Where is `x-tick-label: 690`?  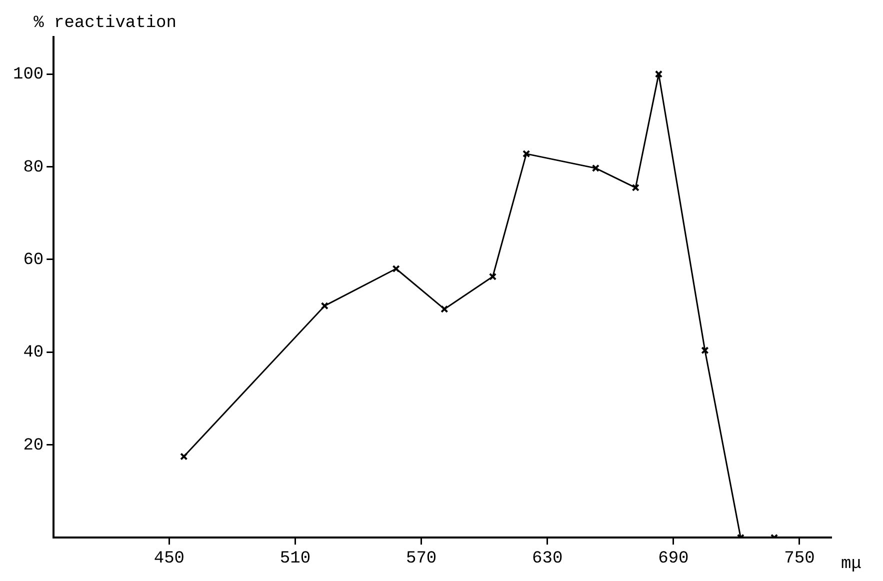 x-tick-label: 690 is located at coordinates (673, 558).